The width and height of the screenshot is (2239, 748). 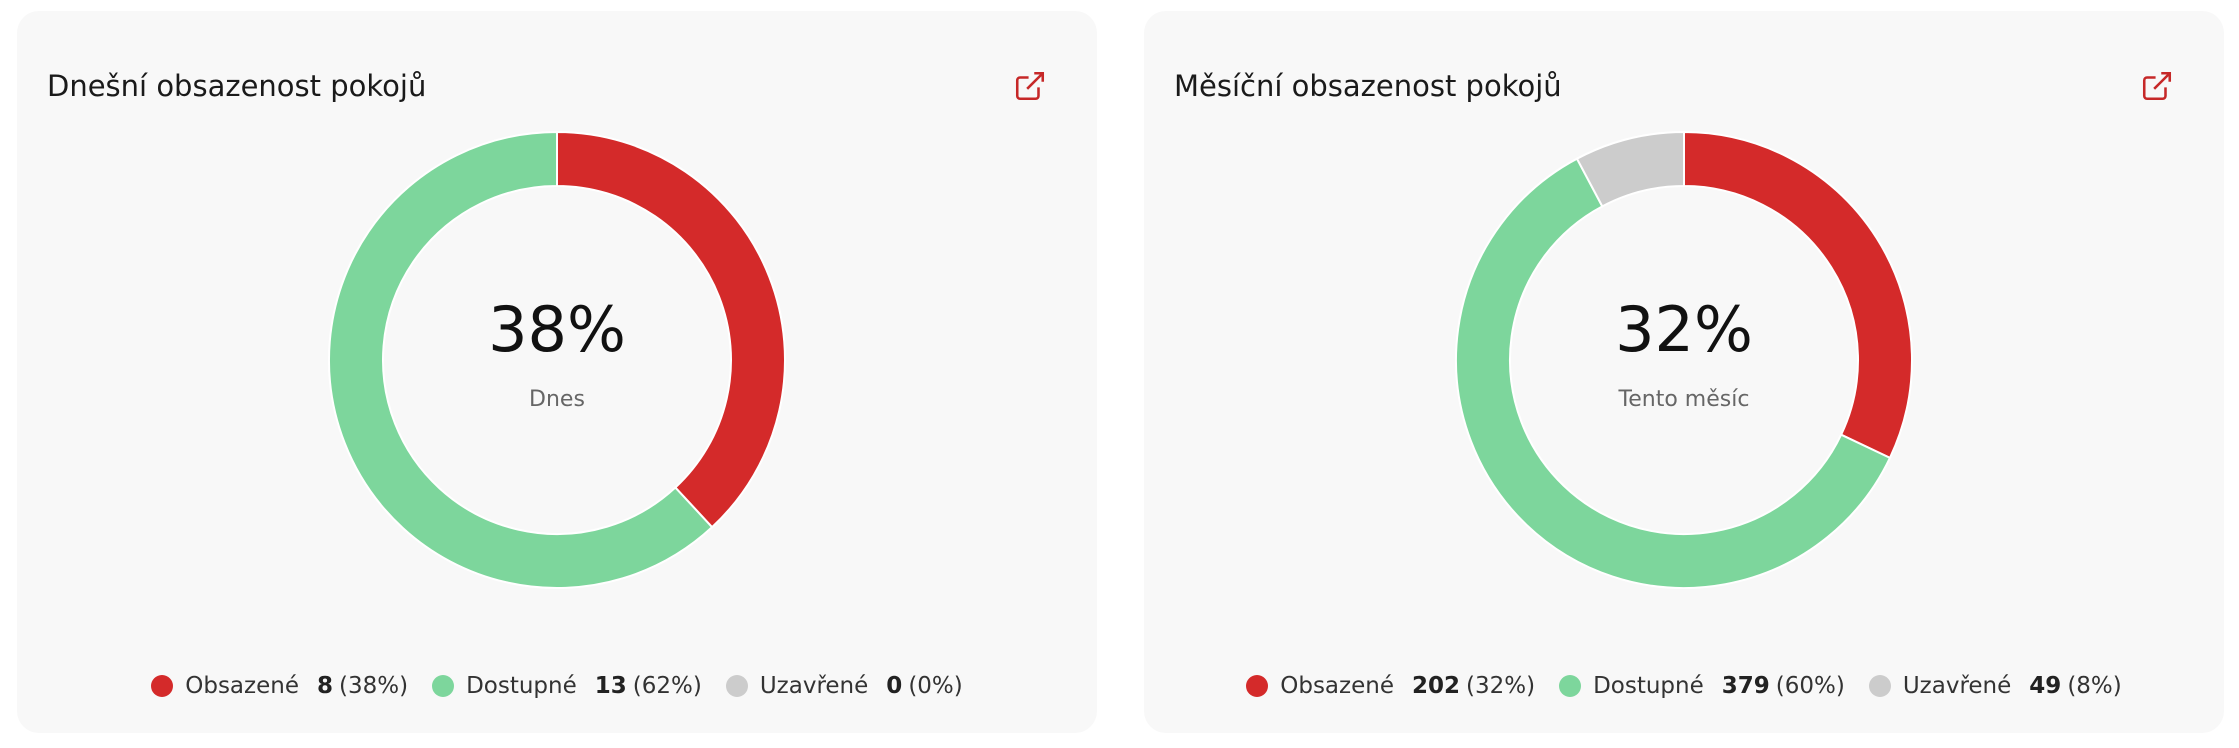 I want to click on legend-item: Uzavřené 49 (8%), so click(x=1995, y=686).